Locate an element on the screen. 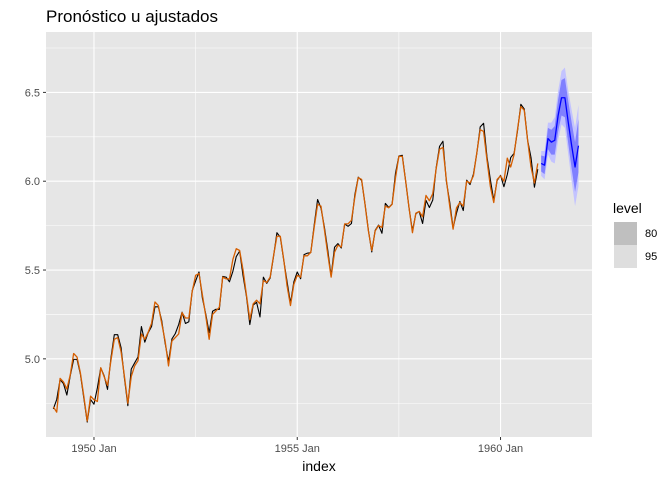 This screenshot has height=480, width=672. x-axis-tick-labels: 1950 Jan 1955 Jan 1960 Jan is located at coordinates (297, 446).